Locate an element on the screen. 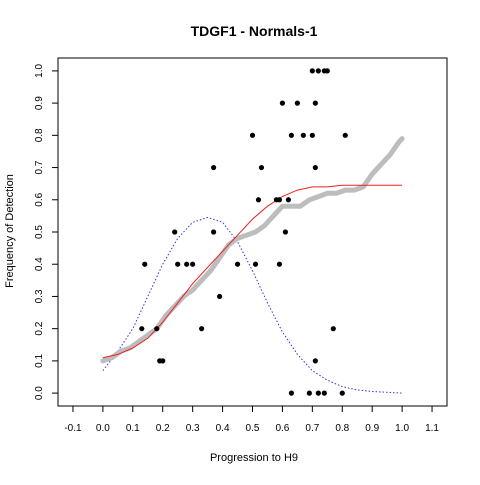 The image size is (480, 485). x-tick-label: 1.0 is located at coordinates (402, 428).